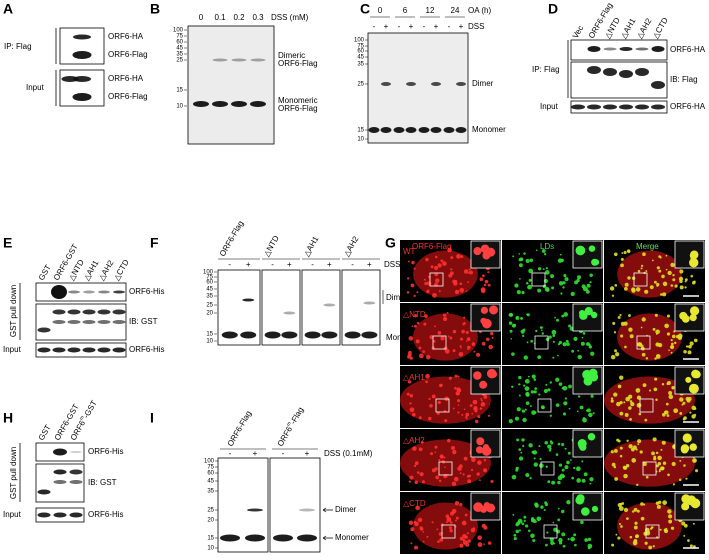 The image size is (709, 560). I want to click on label: OA (h), so click(479, 10).